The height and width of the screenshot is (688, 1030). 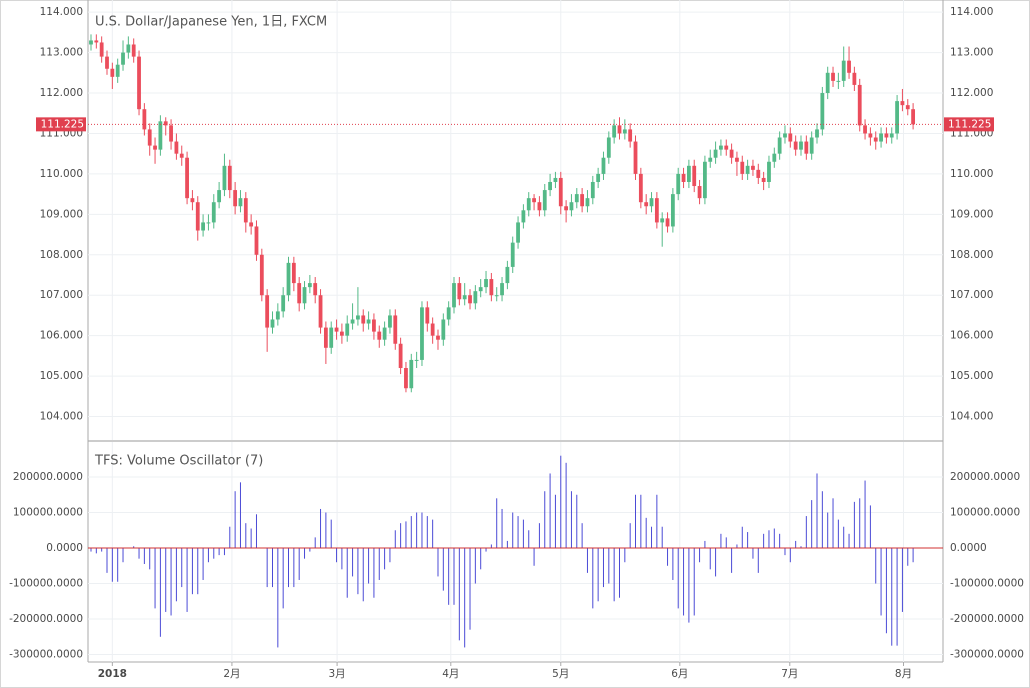 I want to click on y-tick-label-left: 112.000, so click(x=61, y=93).